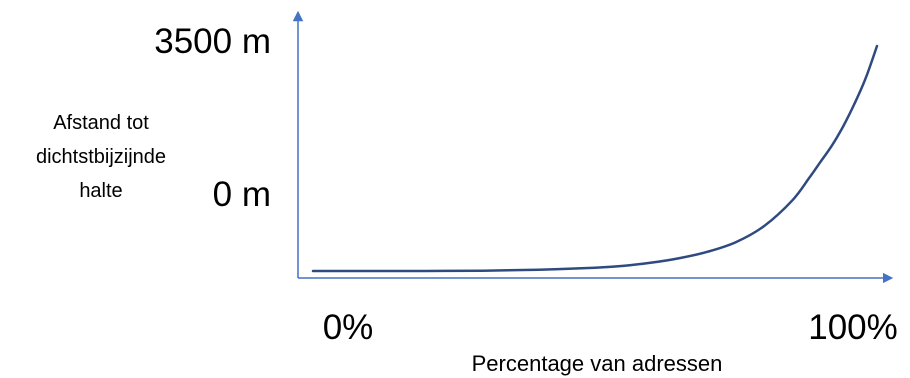 This screenshot has height=378, width=910. Describe the element at coordinates (242, 194) in the screenshot. I see `y-tick-label-bottom: 0 m` at that location.